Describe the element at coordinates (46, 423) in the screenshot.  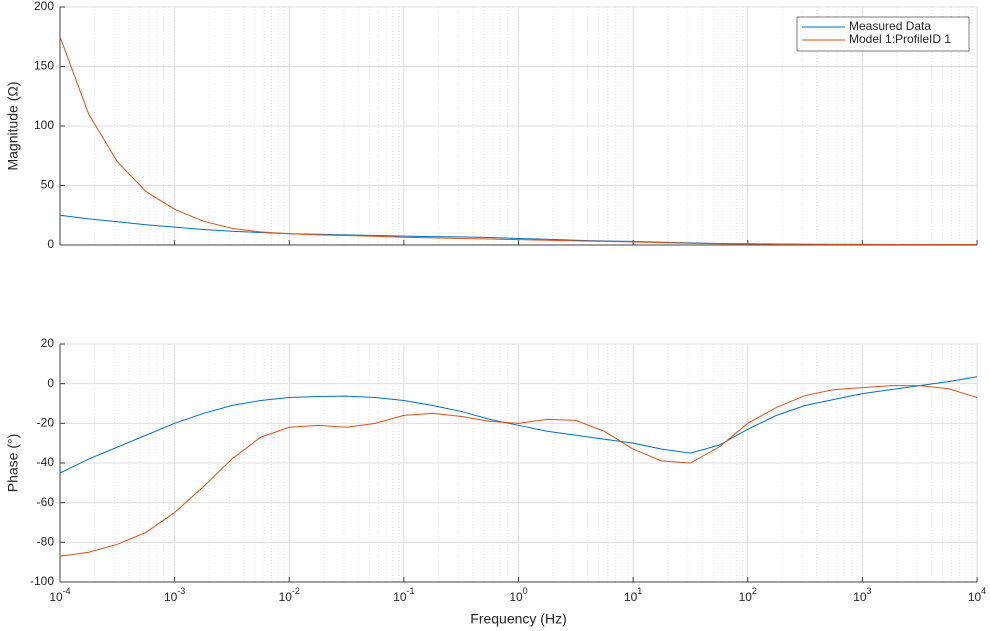
I see `y-tick-label: -20` at that location.